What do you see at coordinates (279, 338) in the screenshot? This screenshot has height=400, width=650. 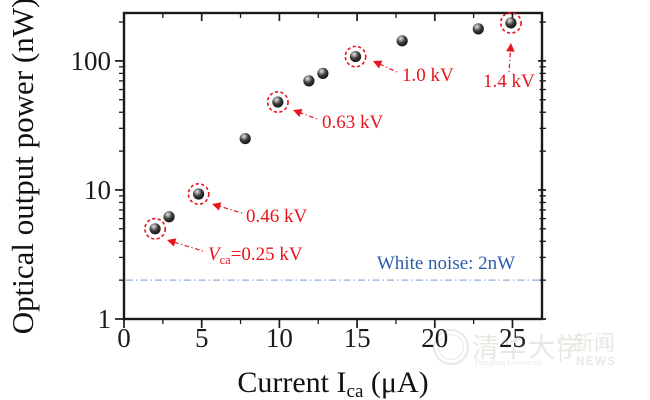 I see `x-tick-label: 10` at bounding box center [279, 338].